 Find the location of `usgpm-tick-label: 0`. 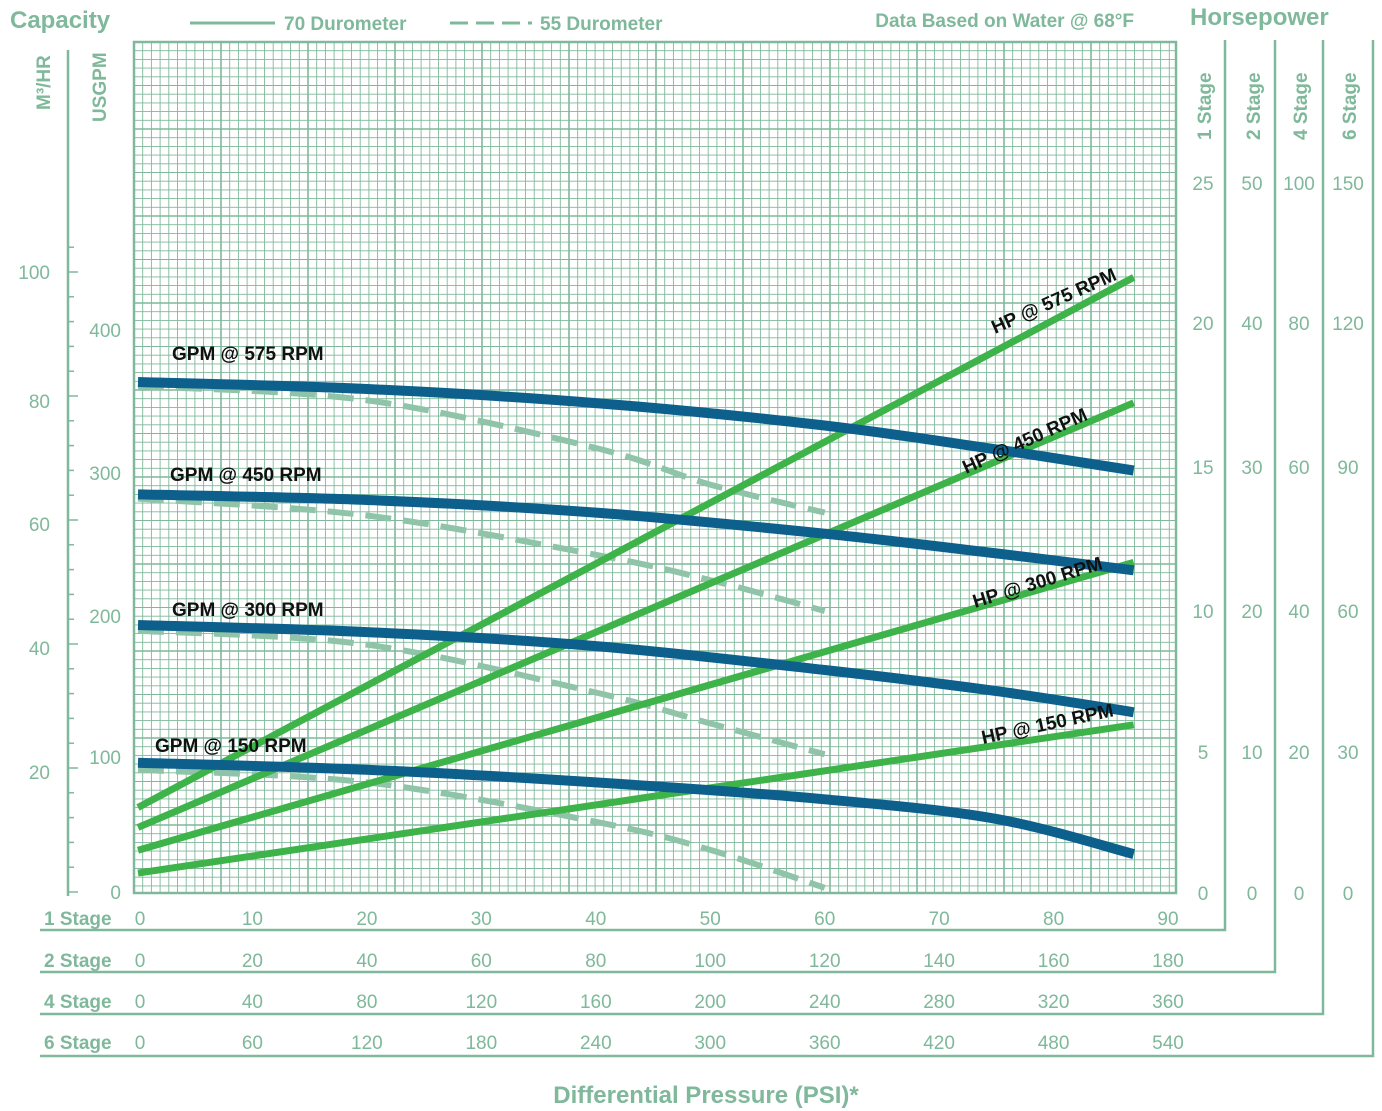

usgpm-tick-label: 0 is located at coordinates (115, 893).